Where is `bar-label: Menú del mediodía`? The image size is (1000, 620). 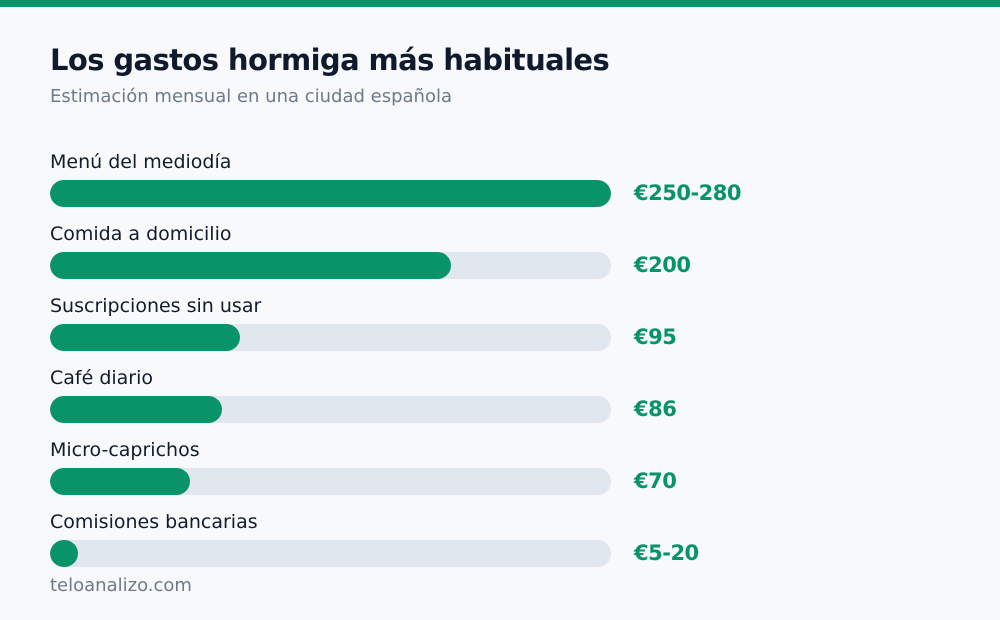
bar-label: Menú del mediodía is located at coordinates (141, 162).